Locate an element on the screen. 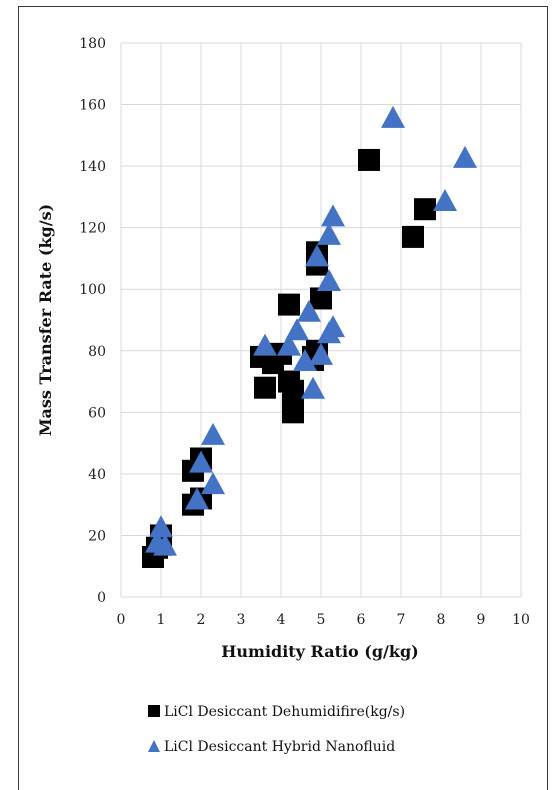  y-tick-label: 60 is located at coordinates (97, 413).